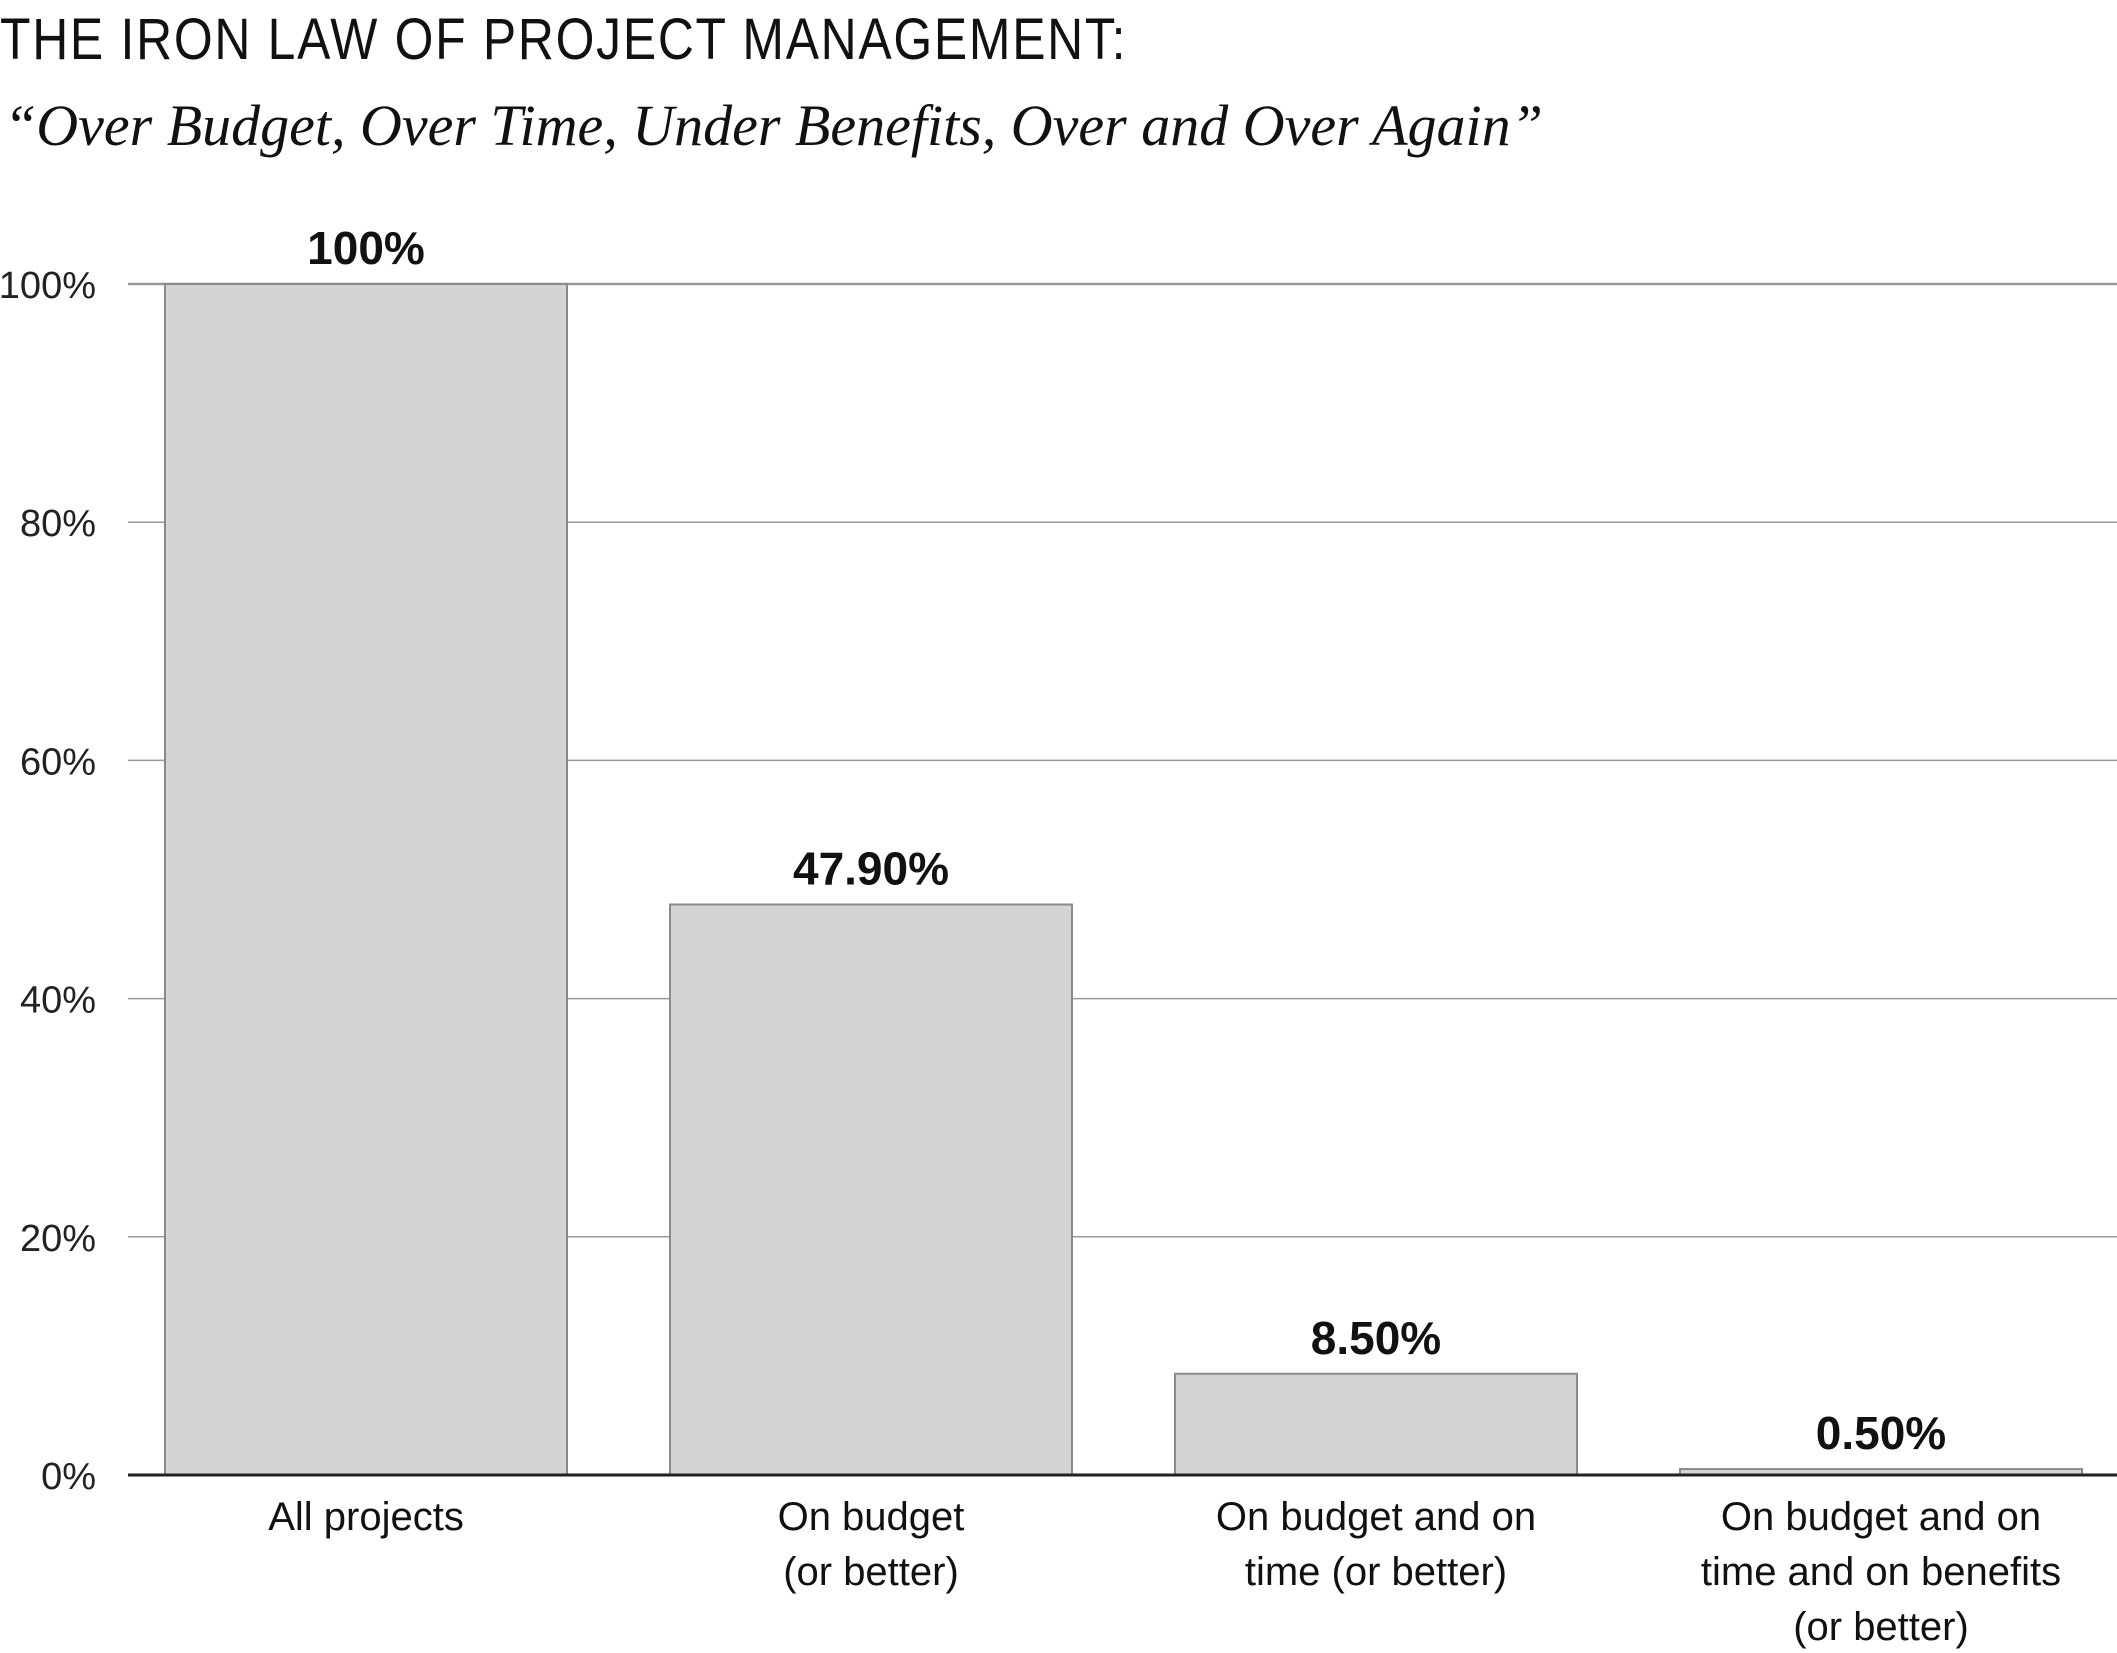 The width and height of the screenshot is (2117, 1653). I want to click on y-tick-label: 80%, so click(58, 524).